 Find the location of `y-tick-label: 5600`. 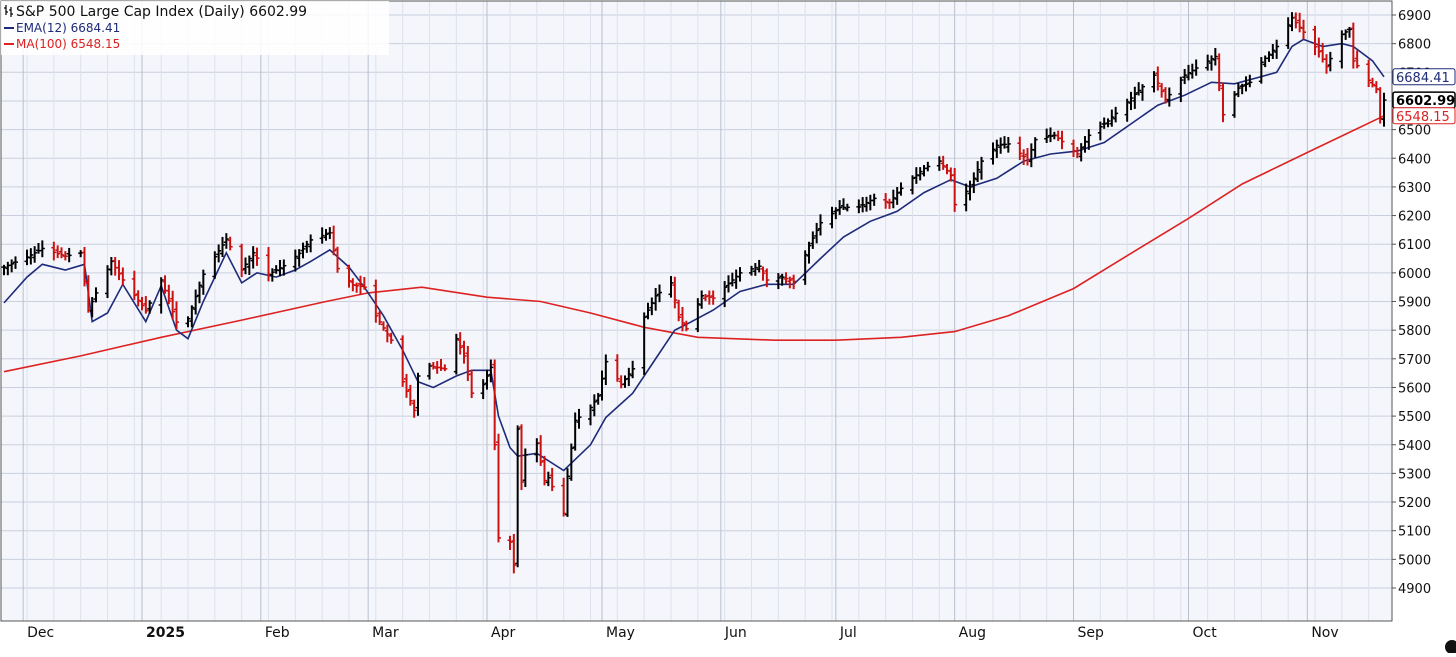

y-tick-label: 5600 is located at coordinates (1414, 388).